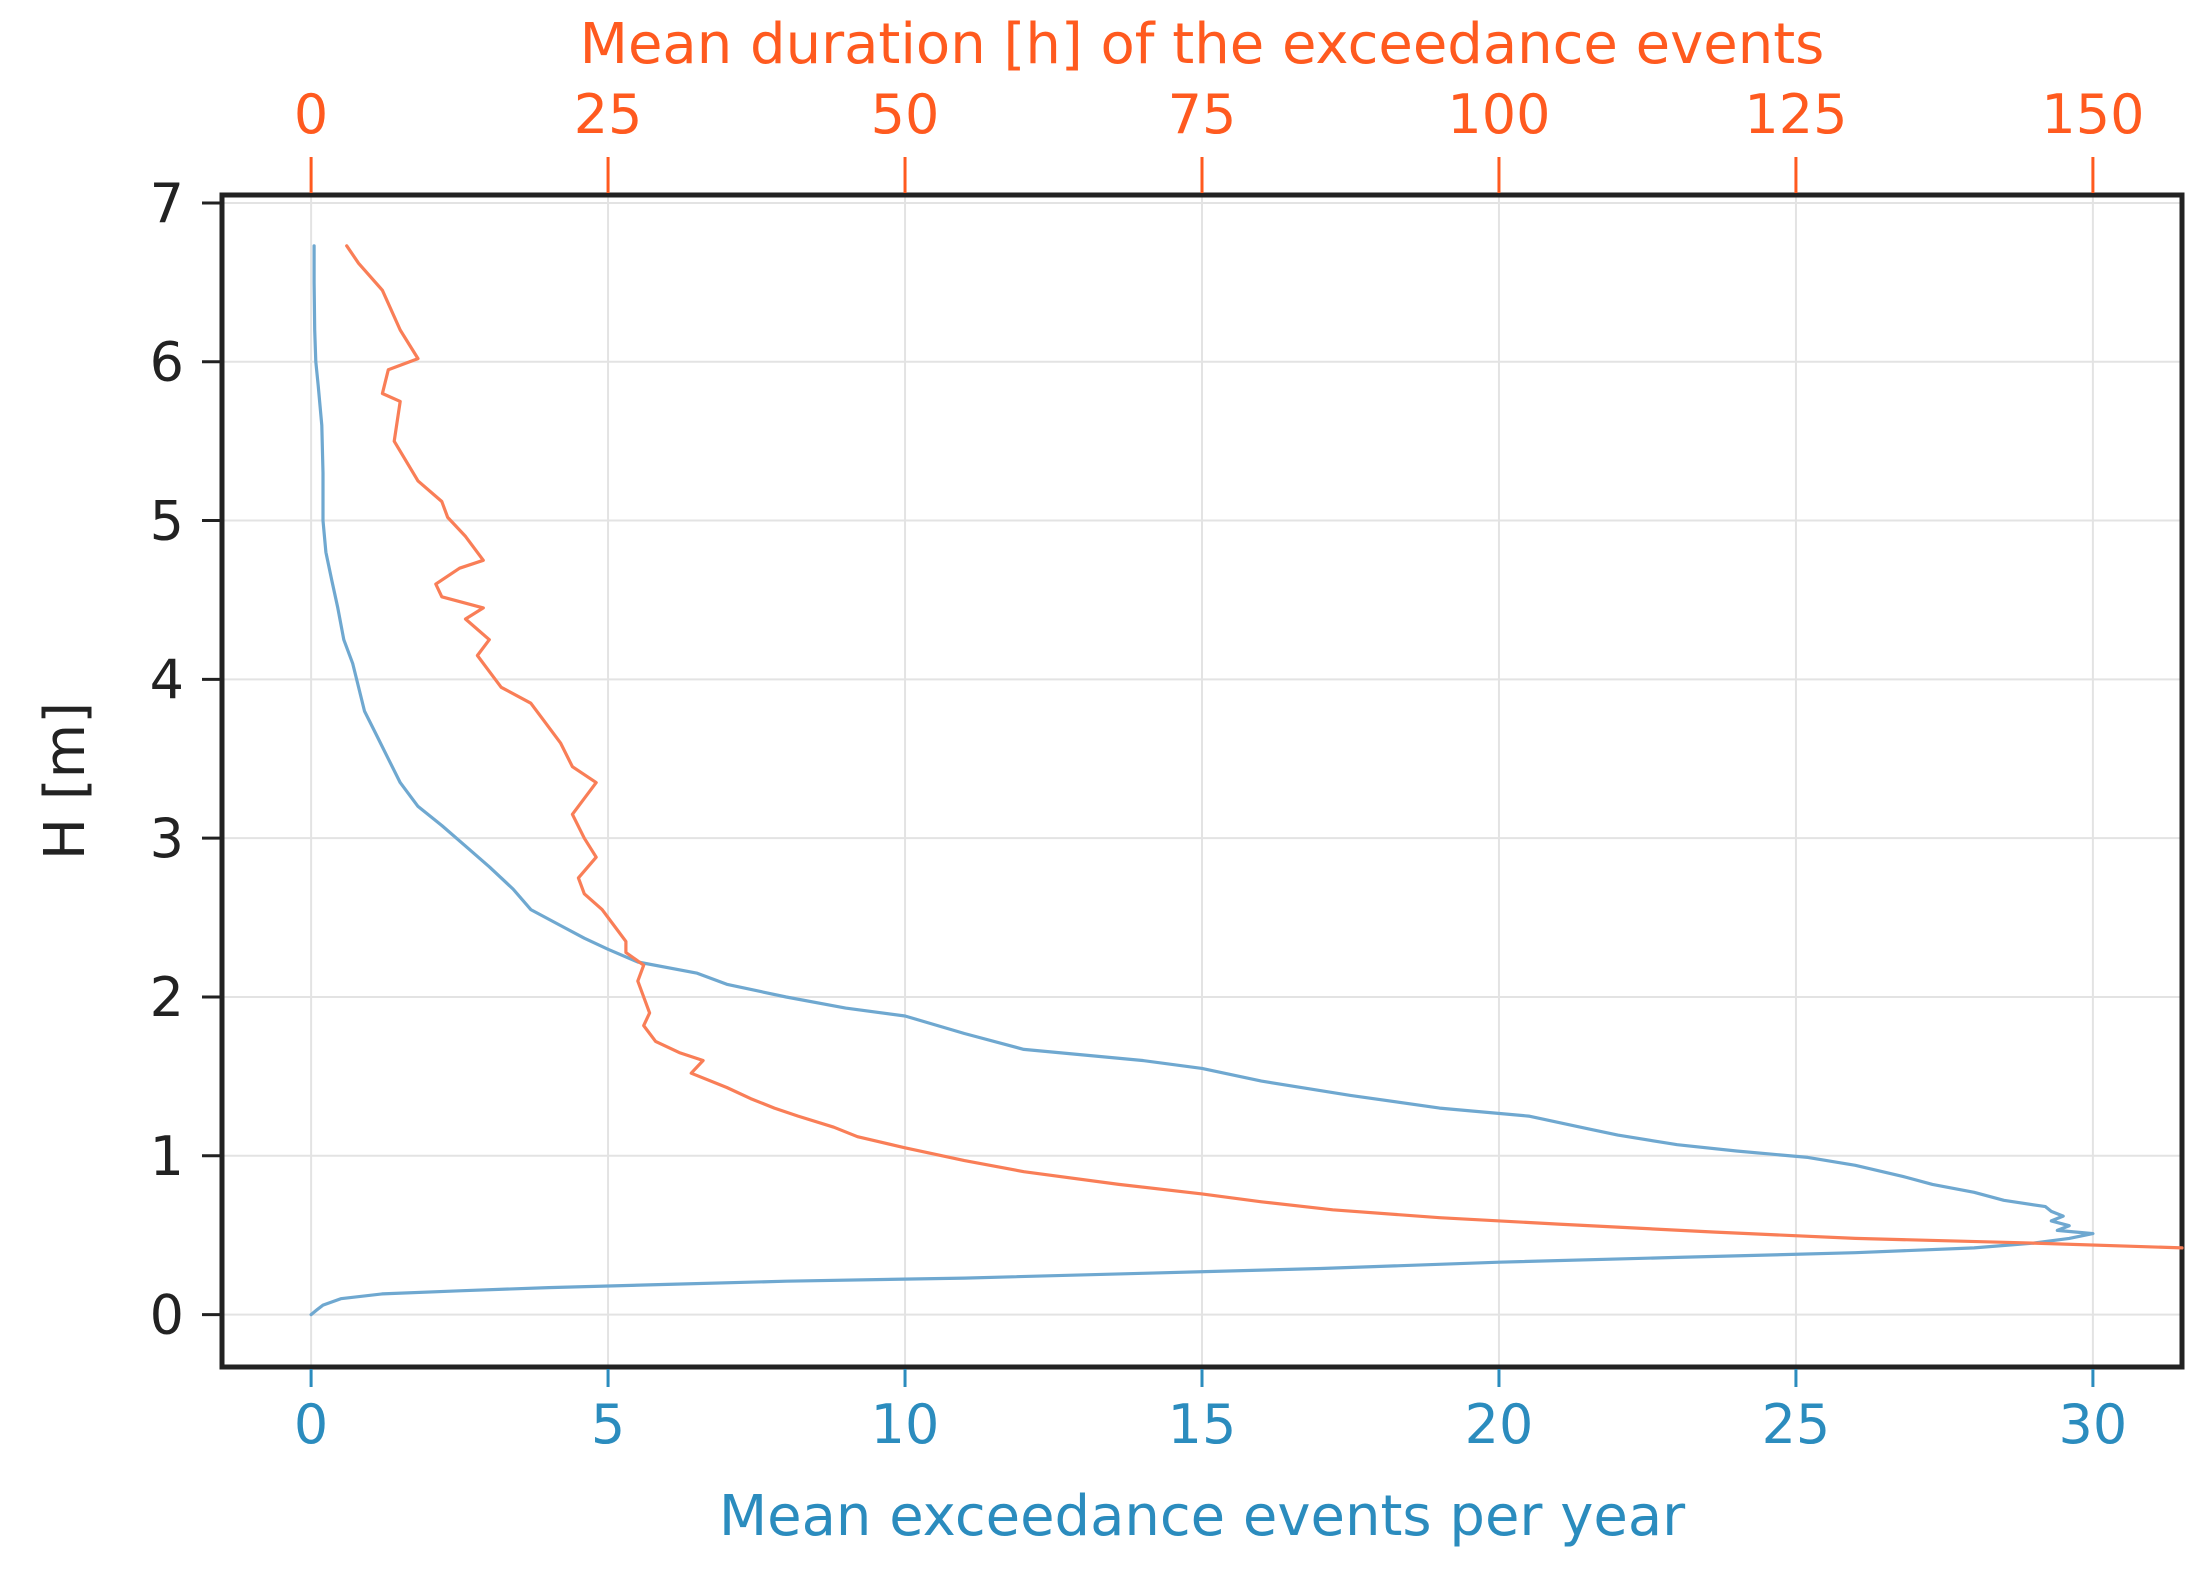 Image resolution: width=2204 pixels, height=1580 pixels. I want to click on top-tick-label-6: 150, so click(2092, 114).